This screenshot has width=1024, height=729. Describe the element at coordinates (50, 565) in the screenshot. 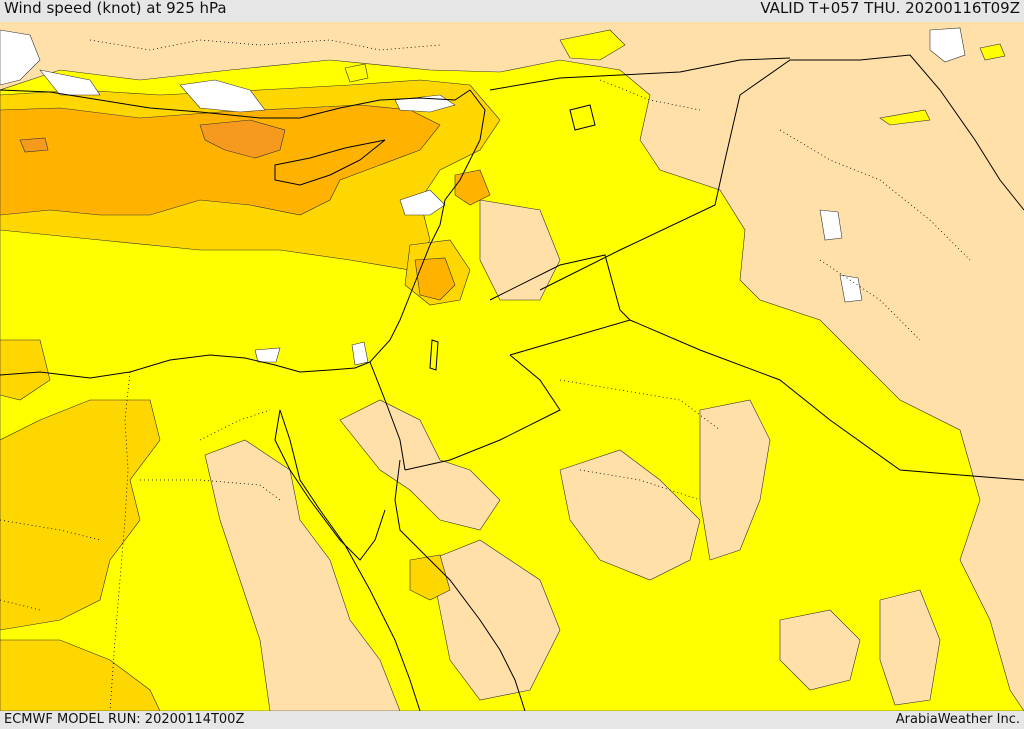

I see `admin-border-southwest` at that location.